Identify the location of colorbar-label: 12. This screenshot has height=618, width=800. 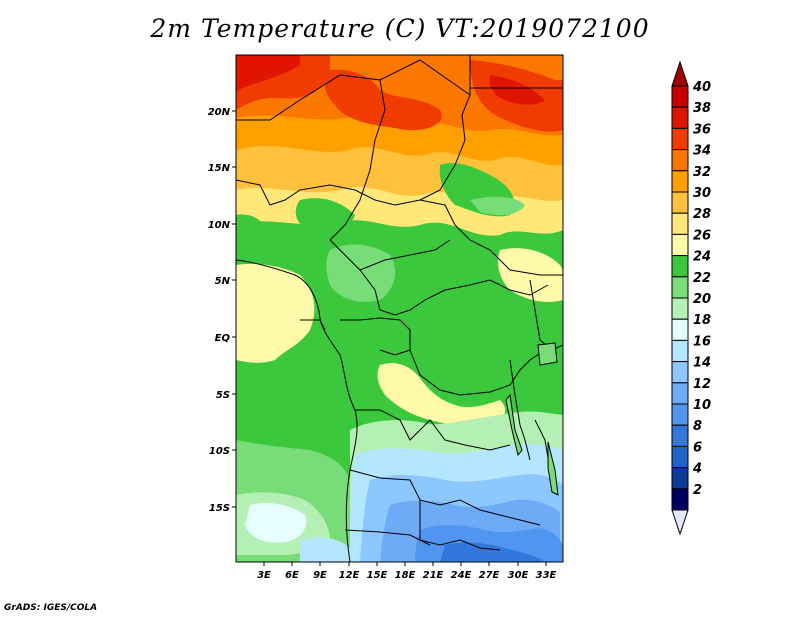
(702, 384).